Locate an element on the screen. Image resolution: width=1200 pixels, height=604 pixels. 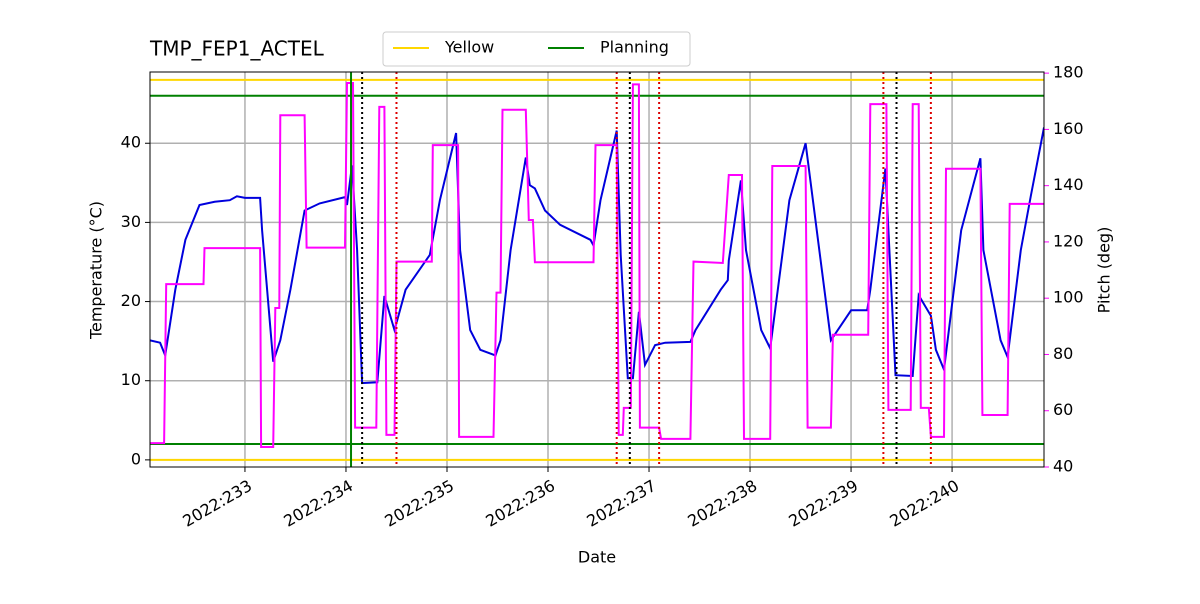
chart-title: TMP_FEP1_ACTEL is located at coordinates (237, 49).